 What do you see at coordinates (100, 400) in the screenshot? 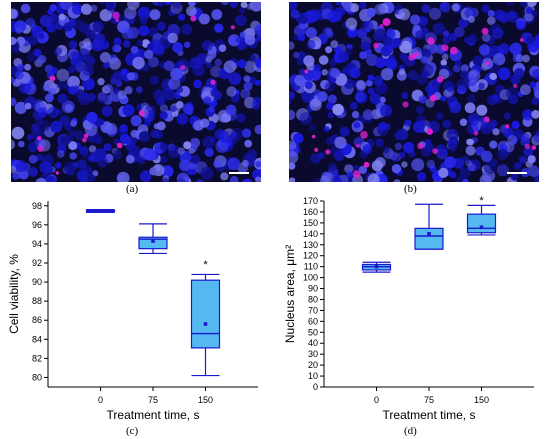
I see `chart-c-xtick-label: 0` at bounding box center [100, 400].